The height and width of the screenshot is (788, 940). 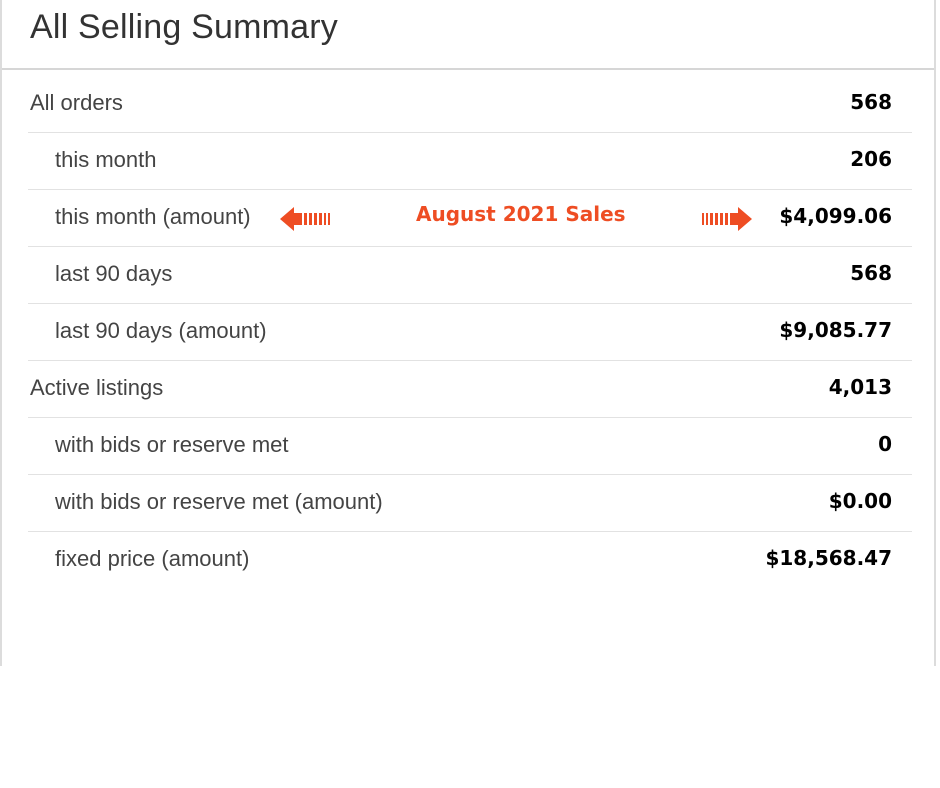 I want to click on row-value: 206, so click(x=871, y=159).